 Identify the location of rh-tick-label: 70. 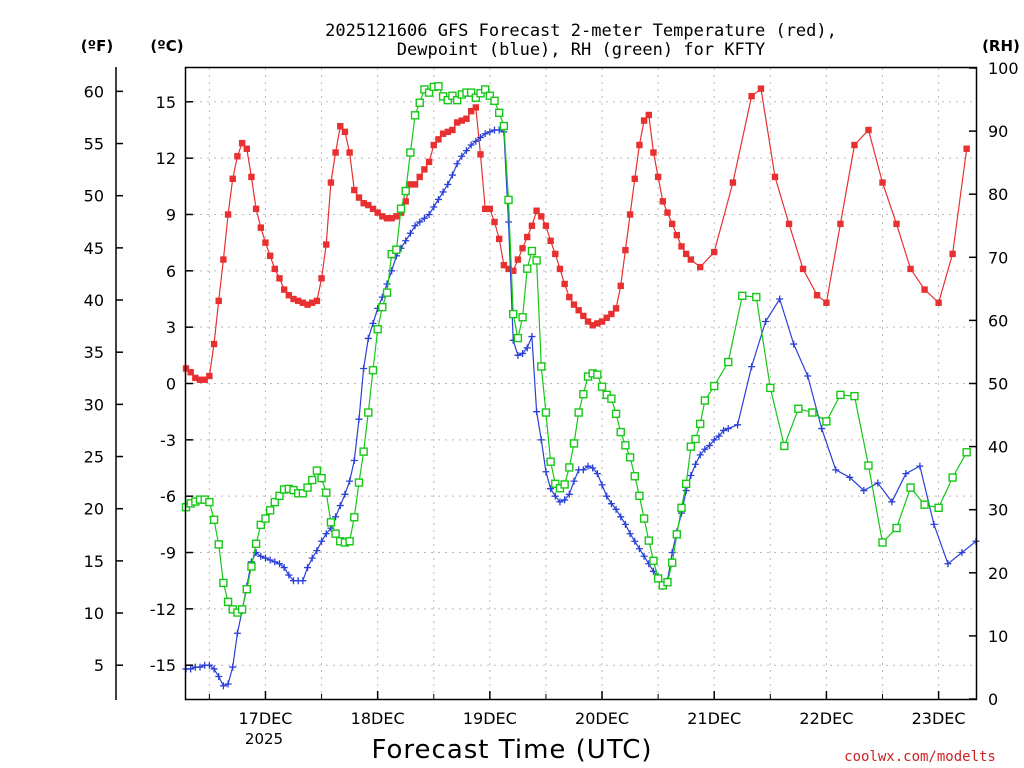
(998, 257).